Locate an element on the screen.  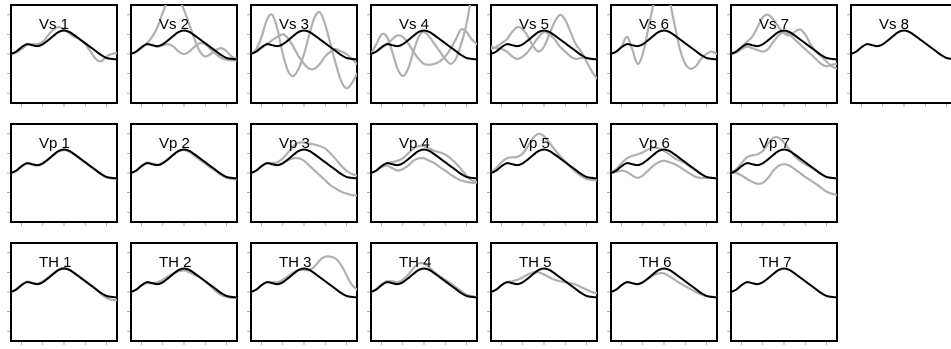
panel-th-6: TH 6 is located at coordinates (662, 293).